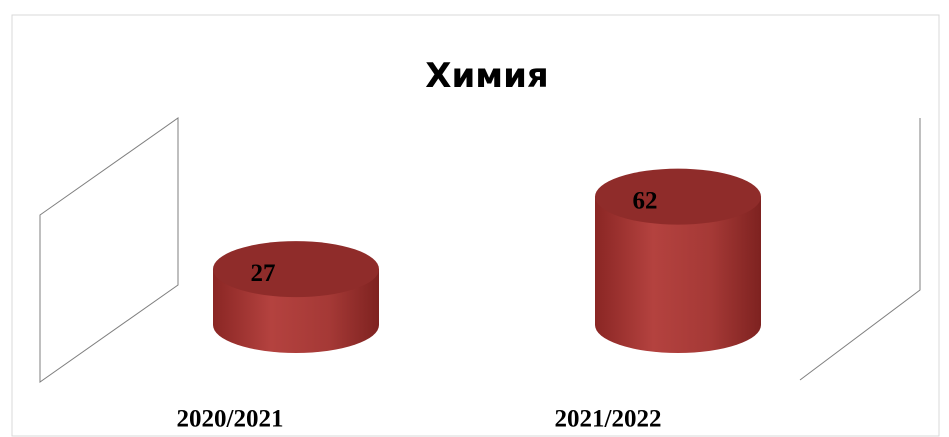 The height and width of the screenshot is (437, 949). Describe the element at coordinates (645, 200) in the screenshot. I see `data-label: 62` at that location.